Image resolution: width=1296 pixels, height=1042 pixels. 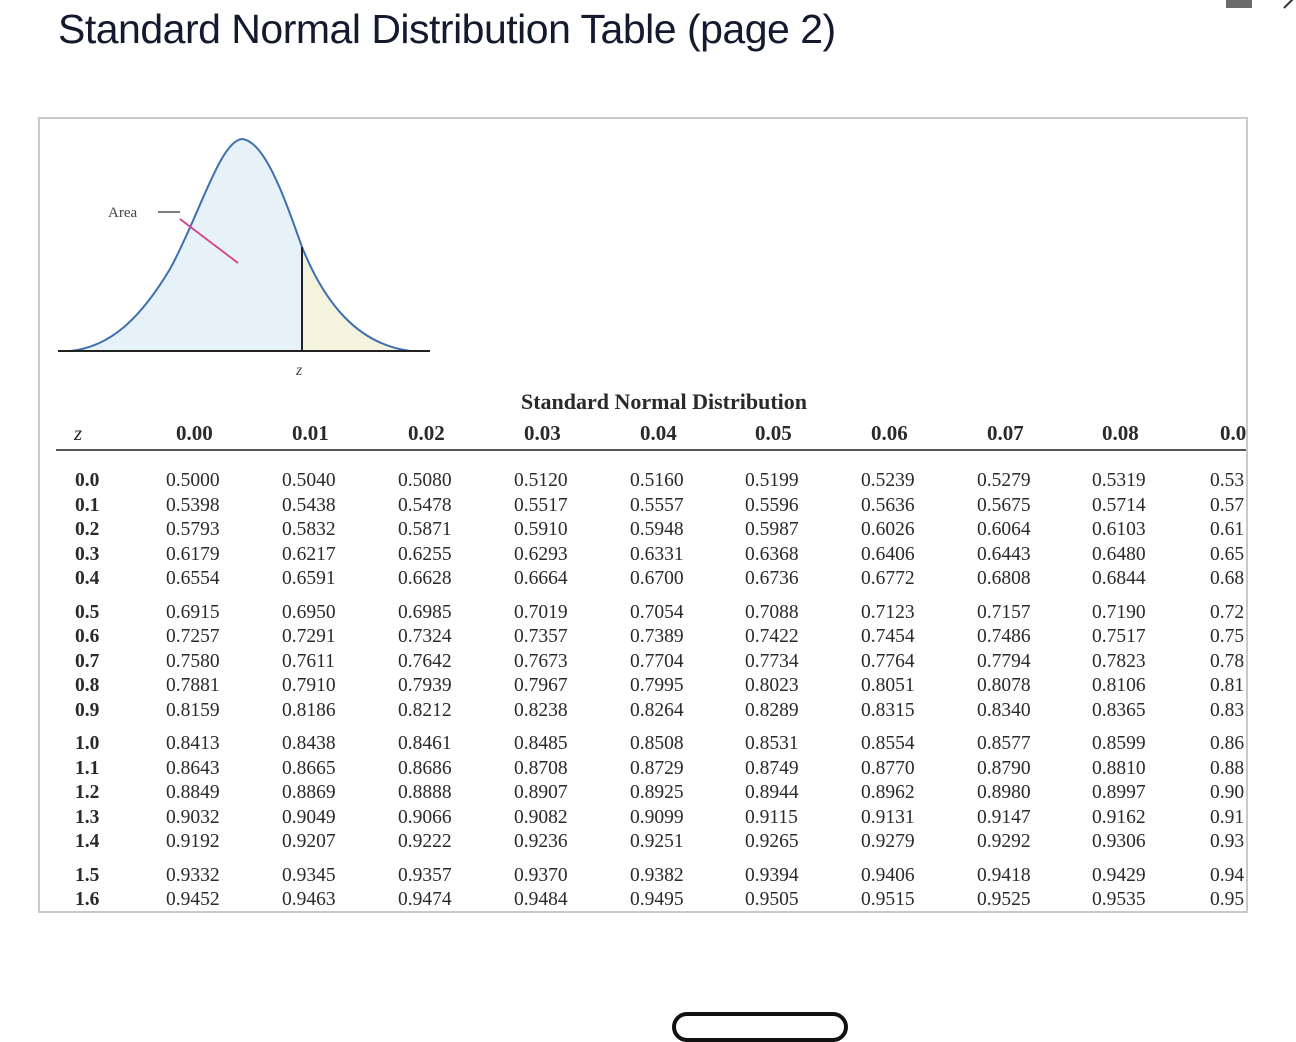 What do you see at coordinates (657, 480) in the screenshot?
I see `table-cell: 0.5160` at bounding box center [657, 480].